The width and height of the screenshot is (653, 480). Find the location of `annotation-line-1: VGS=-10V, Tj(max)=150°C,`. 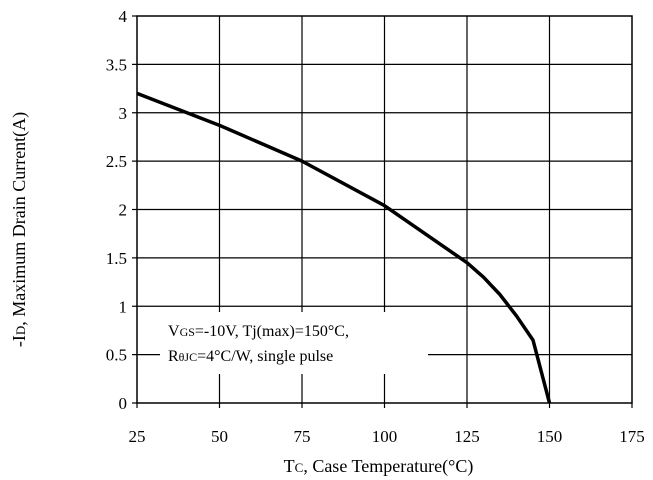

annotation-line-1: VGS=-10V, Tj(max)=150°C, is located at coordinates (258, 331).